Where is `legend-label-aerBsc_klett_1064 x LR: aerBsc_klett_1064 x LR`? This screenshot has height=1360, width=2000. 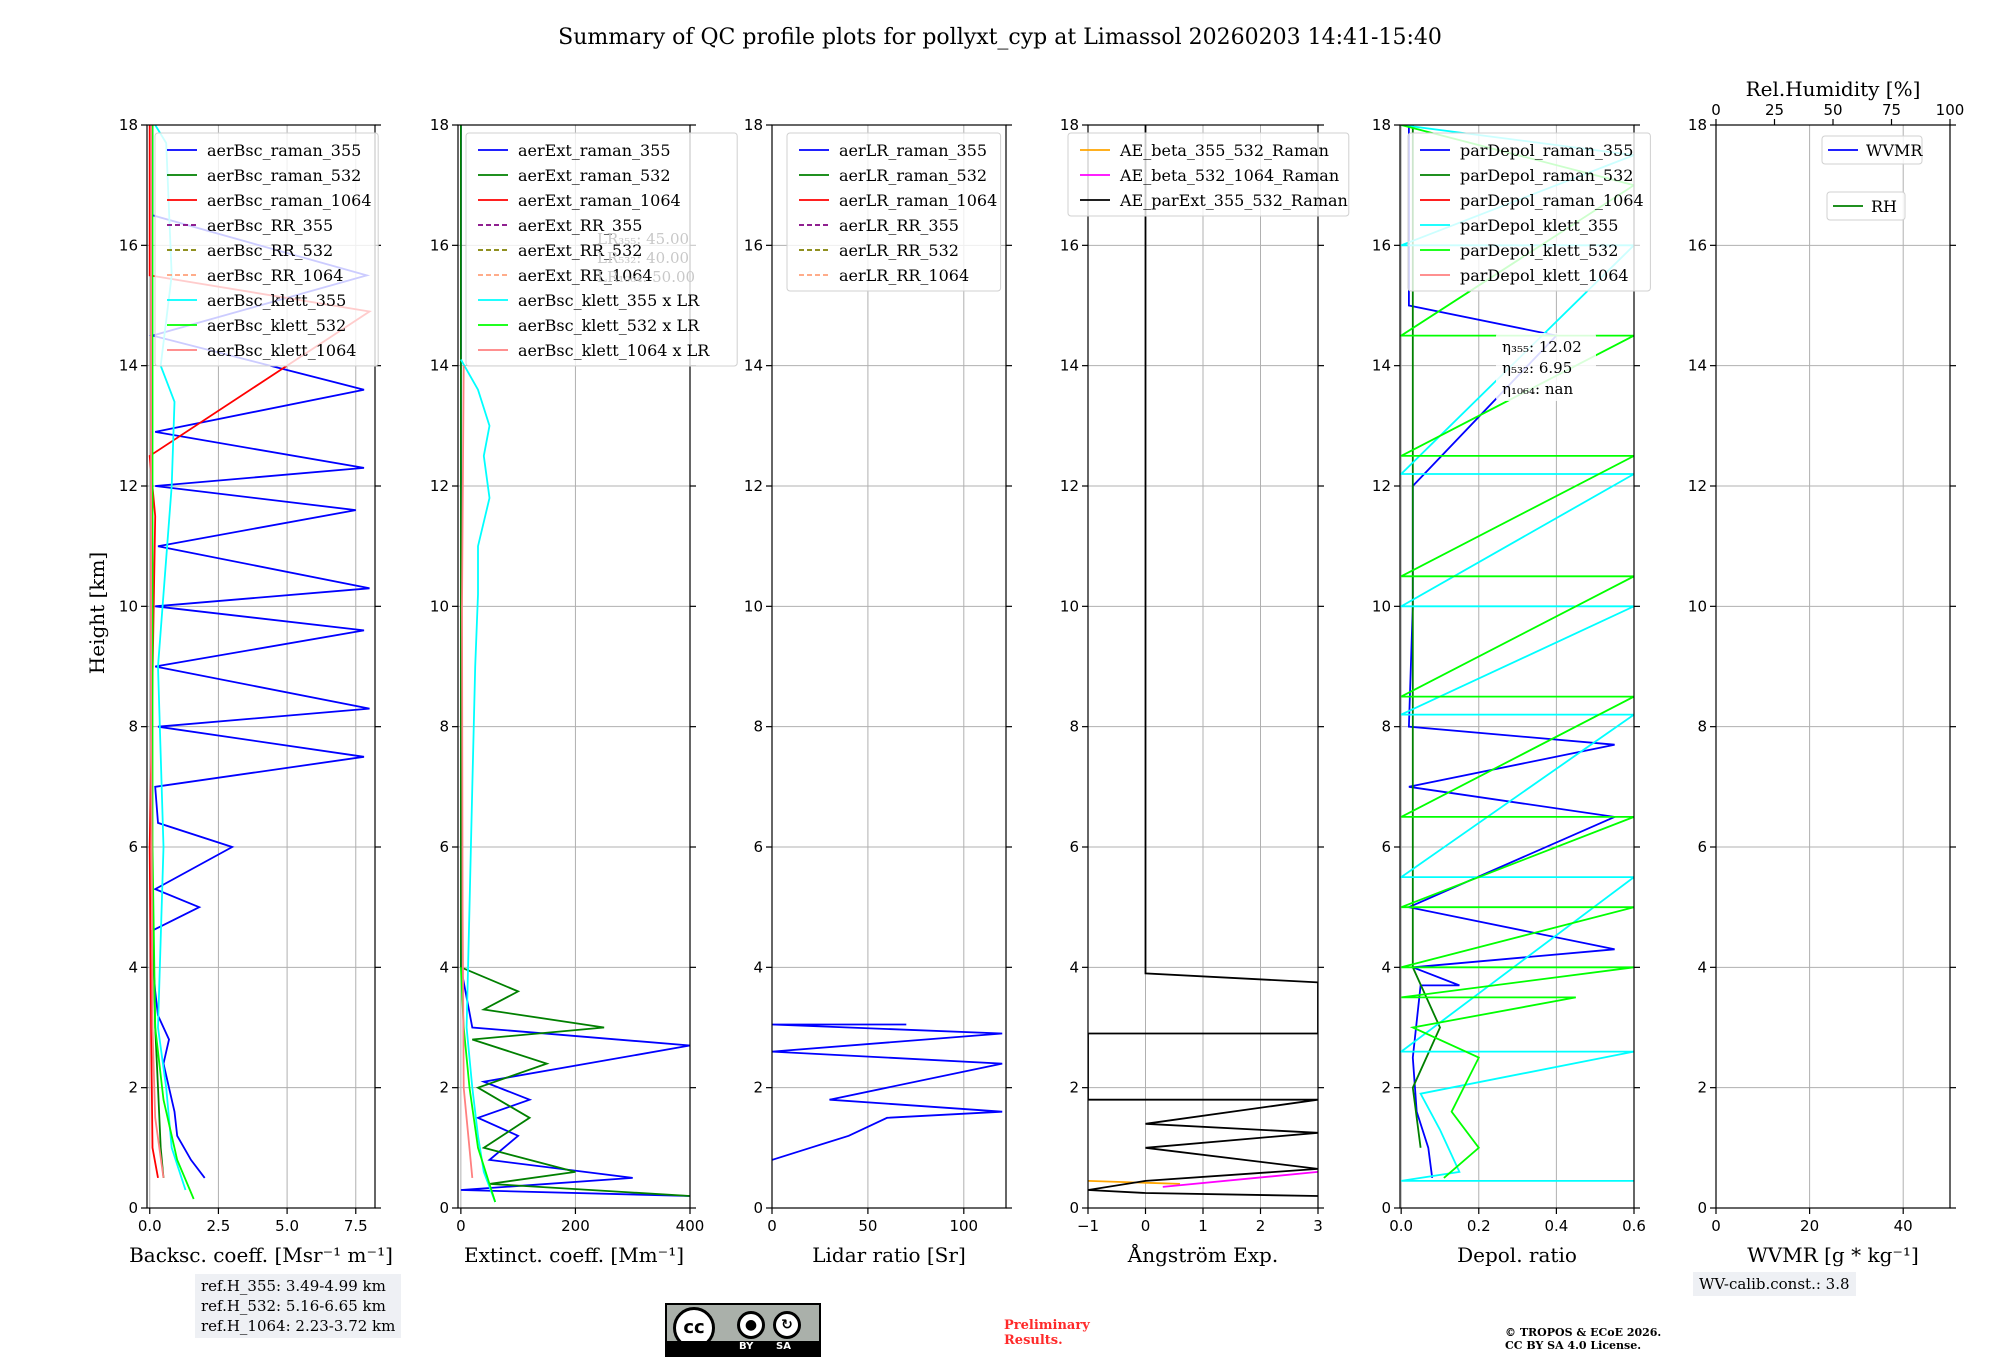 legend-label-aerBsc_klett_1064 x LR: aerBsc_klett_1064 x LR is located at coordinates (614, 350).